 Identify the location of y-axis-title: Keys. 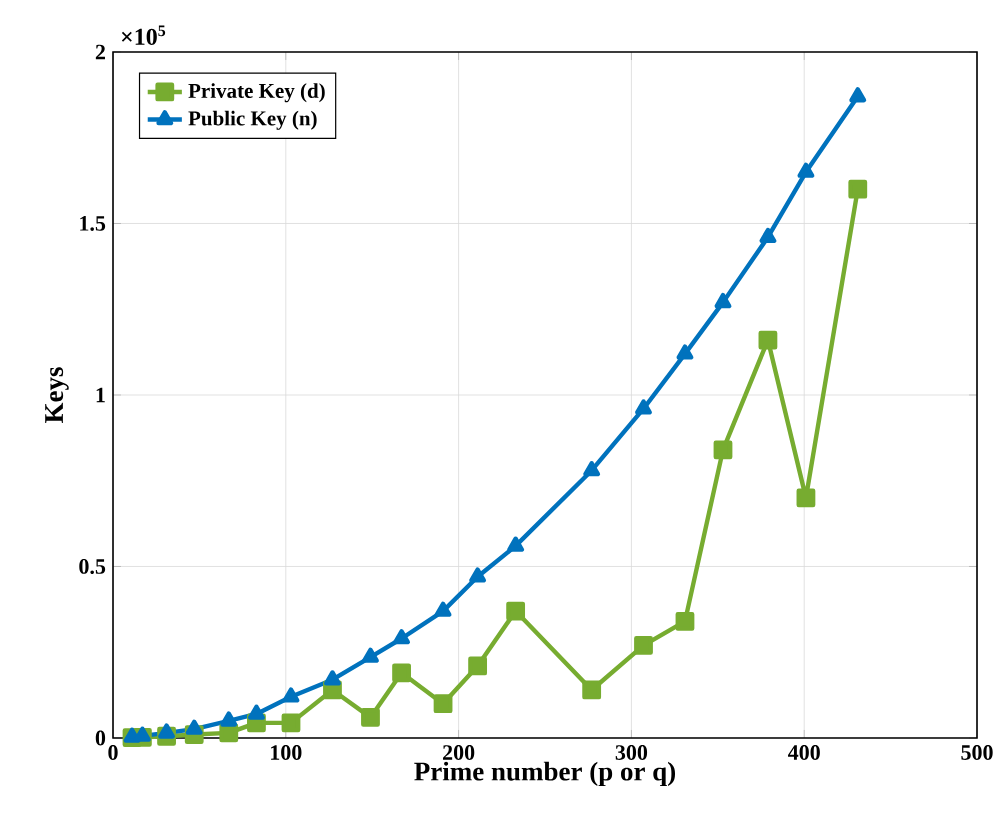
(57, 395).